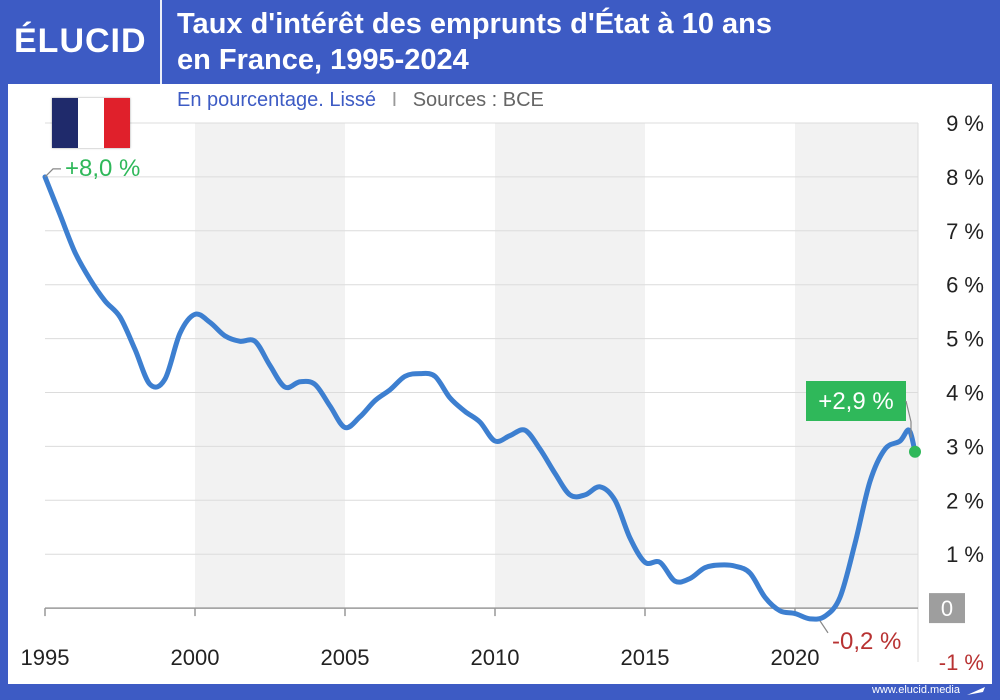  What do you see at coordinates (65, 123) in the screenshot?
I see `flag-blue-stripe` at bounding box center [65, 123].